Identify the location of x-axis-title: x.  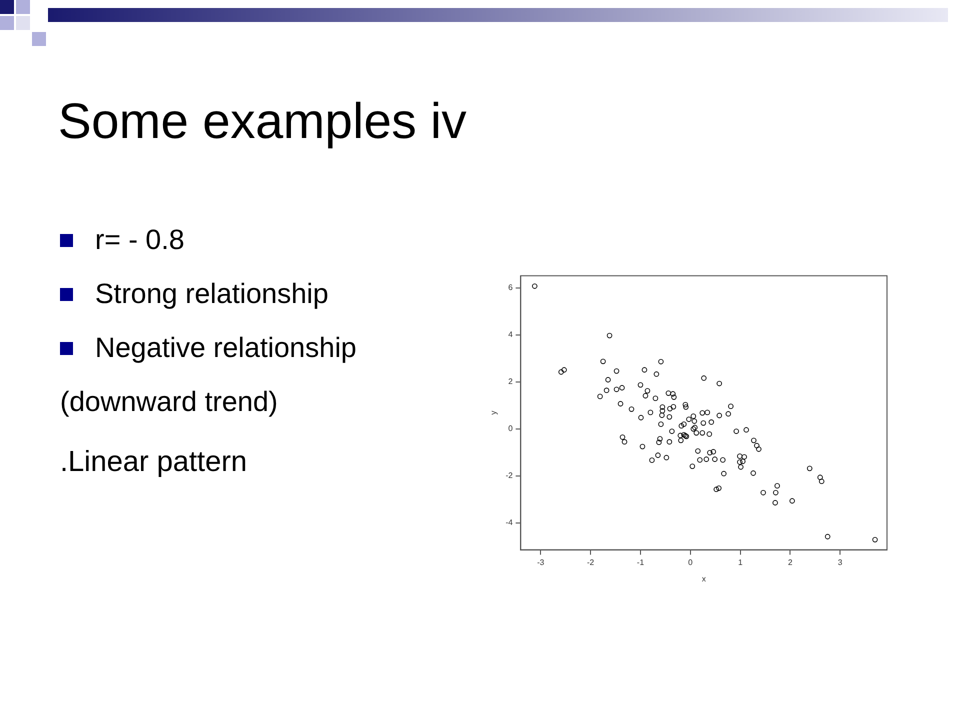
(704, 579).